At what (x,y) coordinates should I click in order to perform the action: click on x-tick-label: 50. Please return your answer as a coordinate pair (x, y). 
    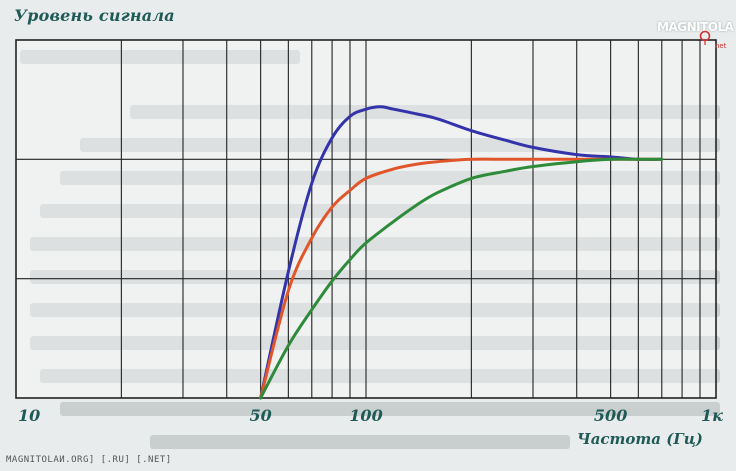
    Looking at the image, I should click on (261, 415).